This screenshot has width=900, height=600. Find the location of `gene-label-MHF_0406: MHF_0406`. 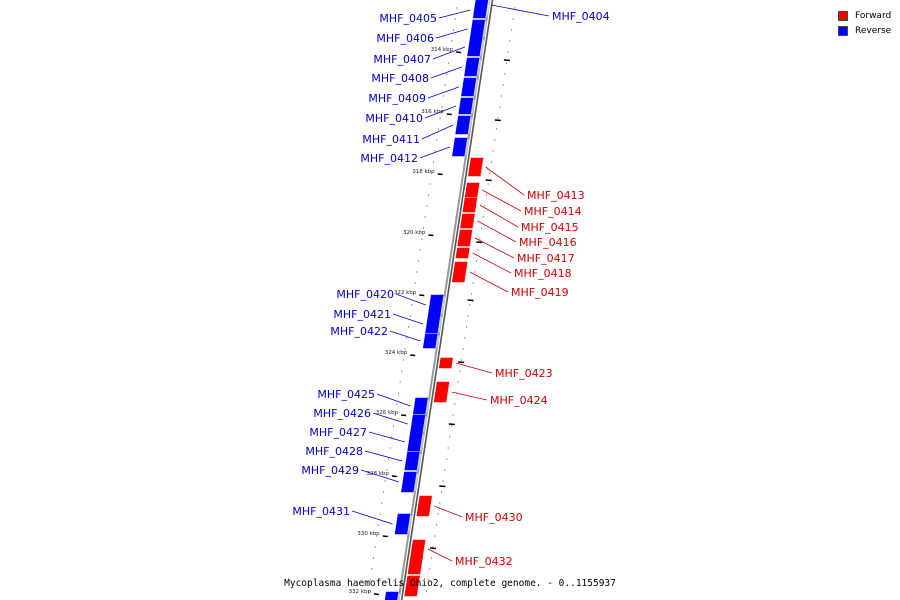

gene-label-MHF_0406: MHF_0406 is located at coordinates (405, 38).